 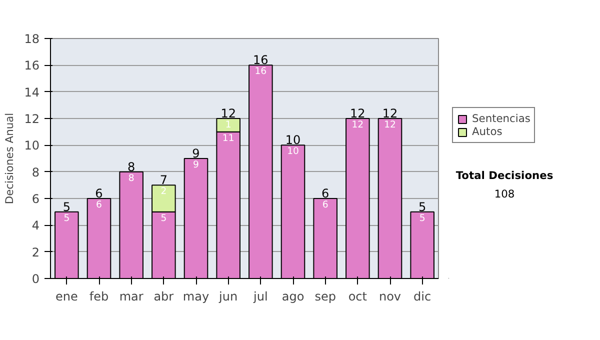 What do you see at coordinates (36, 252) in the screenshot?
I see `y-tick-label: 2` at bounding box center [36, 252].